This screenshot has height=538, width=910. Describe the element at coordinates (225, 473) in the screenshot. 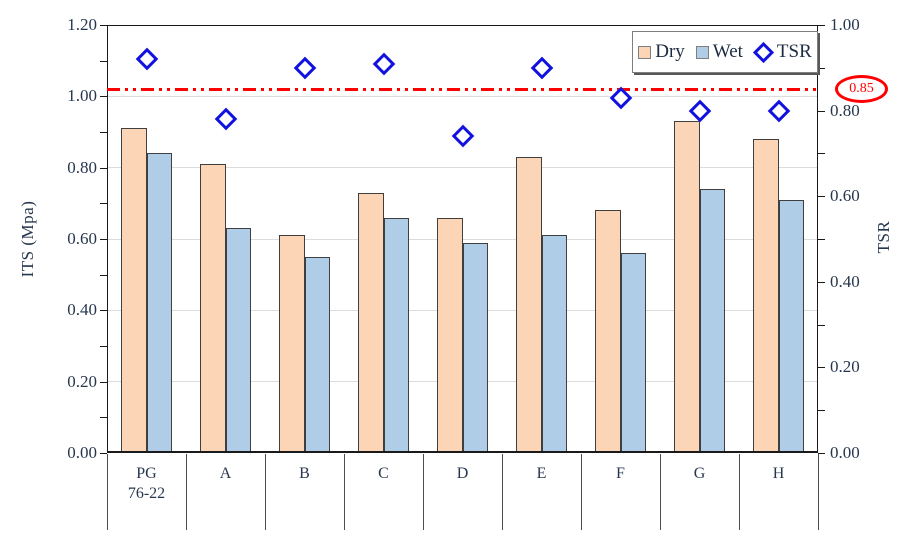

I see `x-axis-label: A` at that location.